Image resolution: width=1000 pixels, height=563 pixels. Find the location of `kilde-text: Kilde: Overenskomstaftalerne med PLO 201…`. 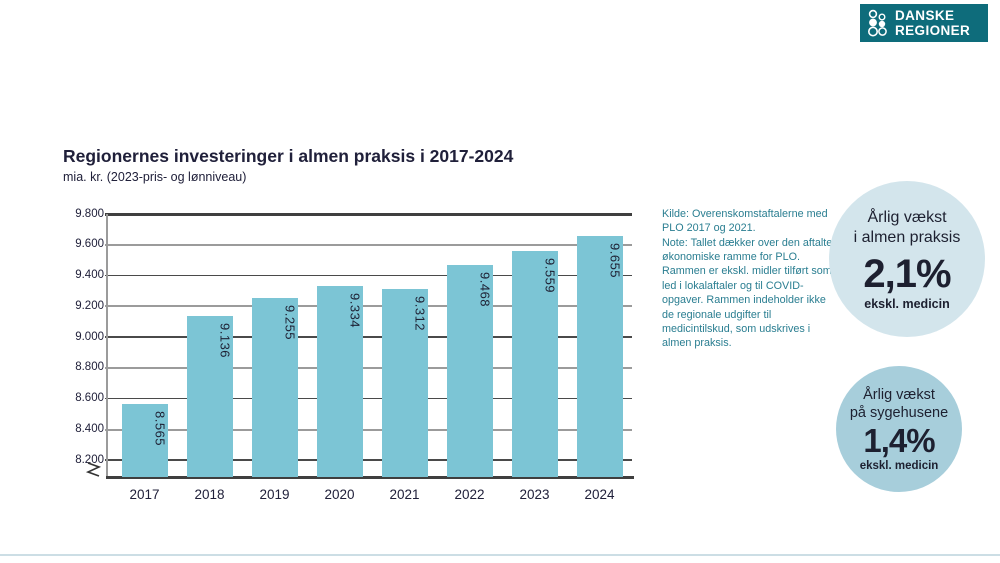

kilde-text: Kilde: Overenskomstaftalerne med PLO 201… is located at coordinates (745, 221).